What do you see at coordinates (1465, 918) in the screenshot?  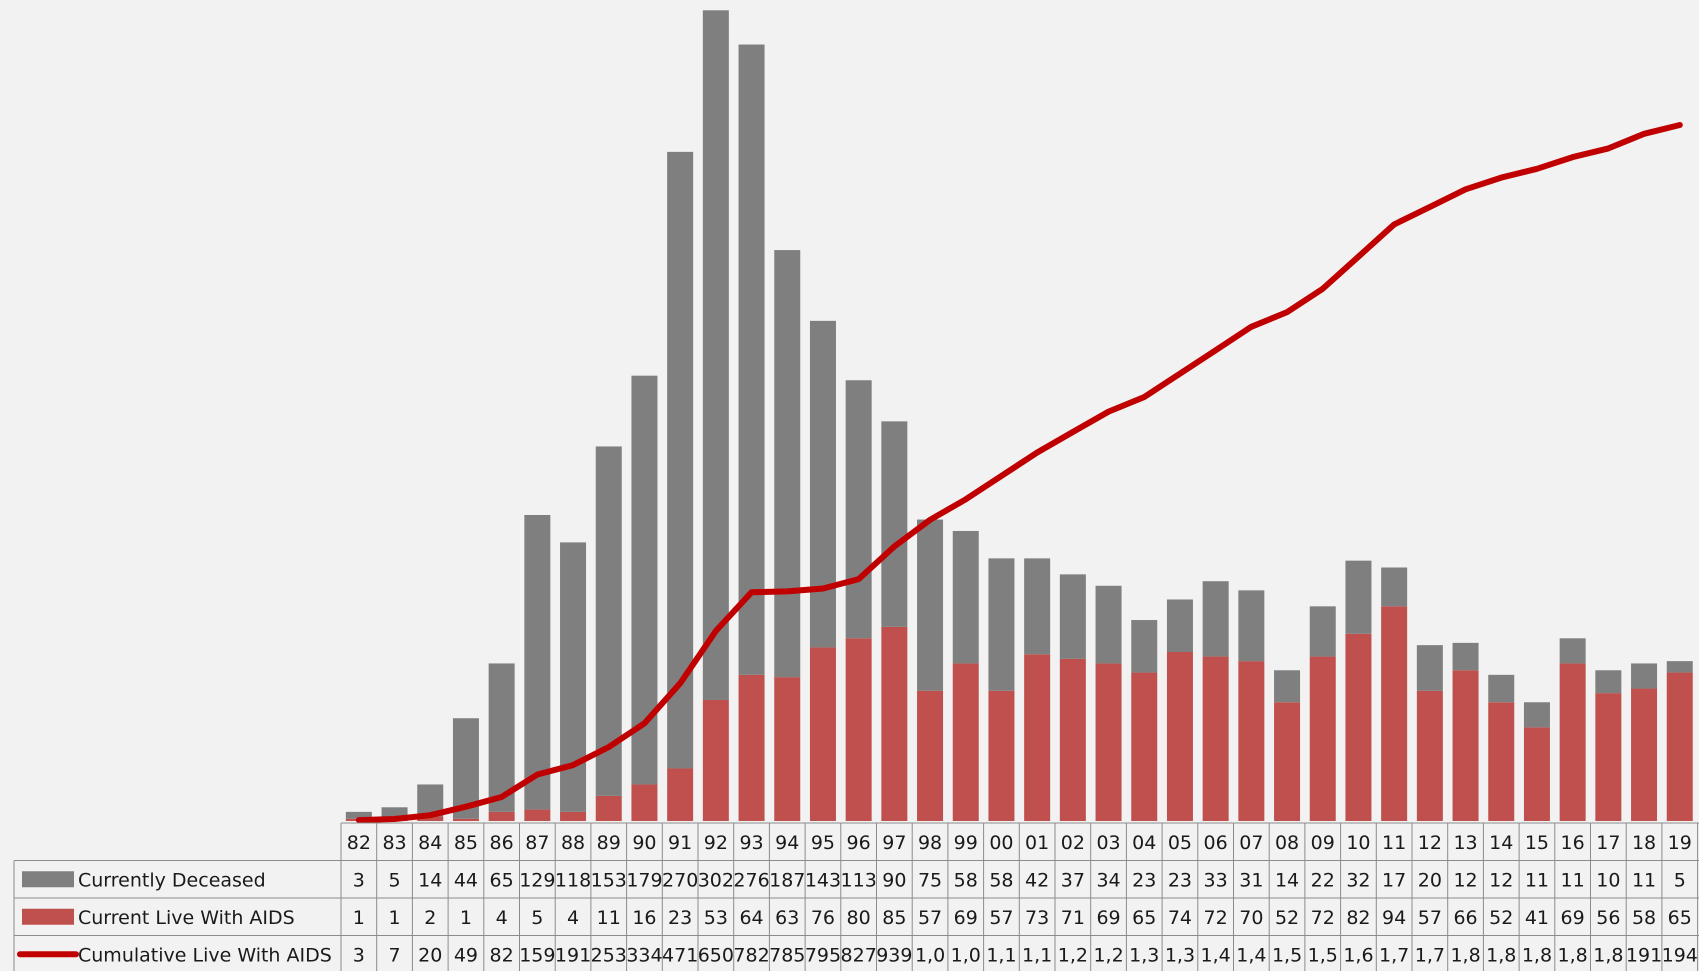 I see `cell-1-13: 66` at bounding box center [1465, 918].